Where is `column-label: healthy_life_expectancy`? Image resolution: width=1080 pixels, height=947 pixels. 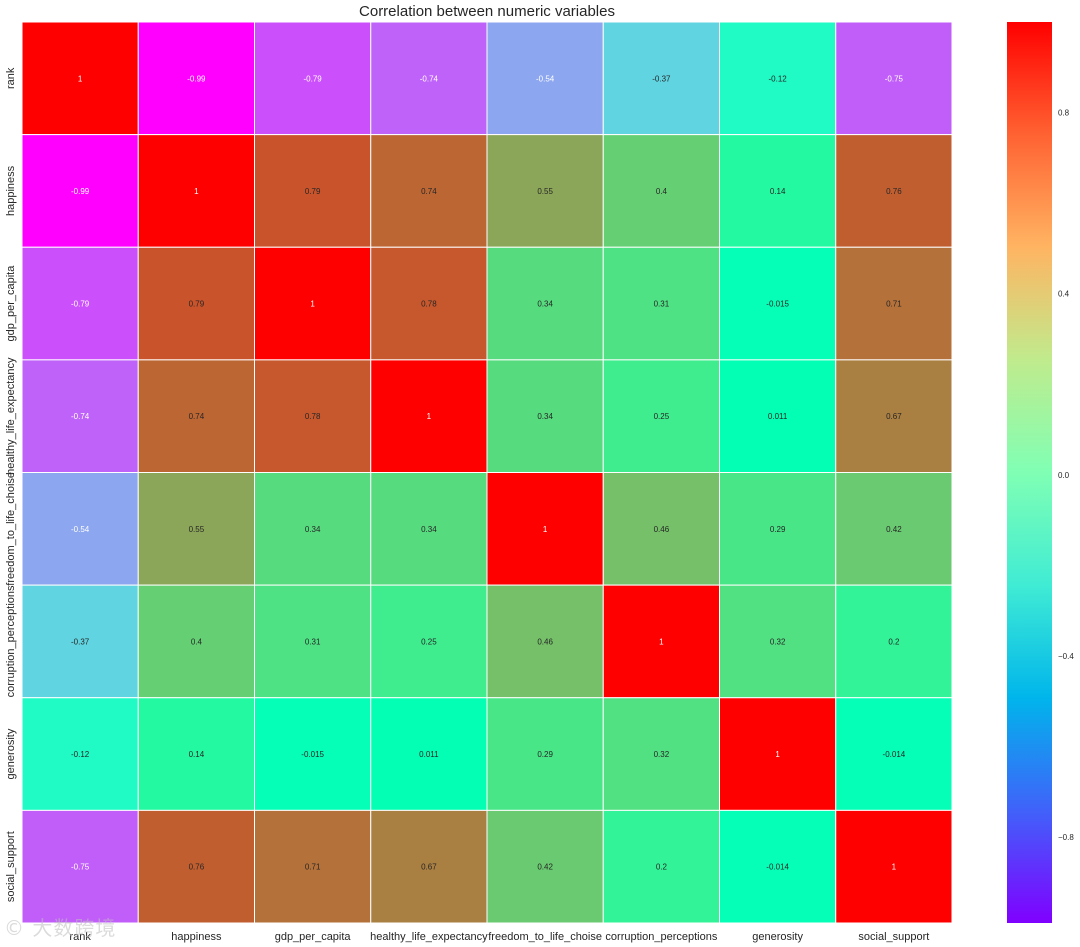
column-label: healthy_life_expectancy is located at coordinates (429, 937).